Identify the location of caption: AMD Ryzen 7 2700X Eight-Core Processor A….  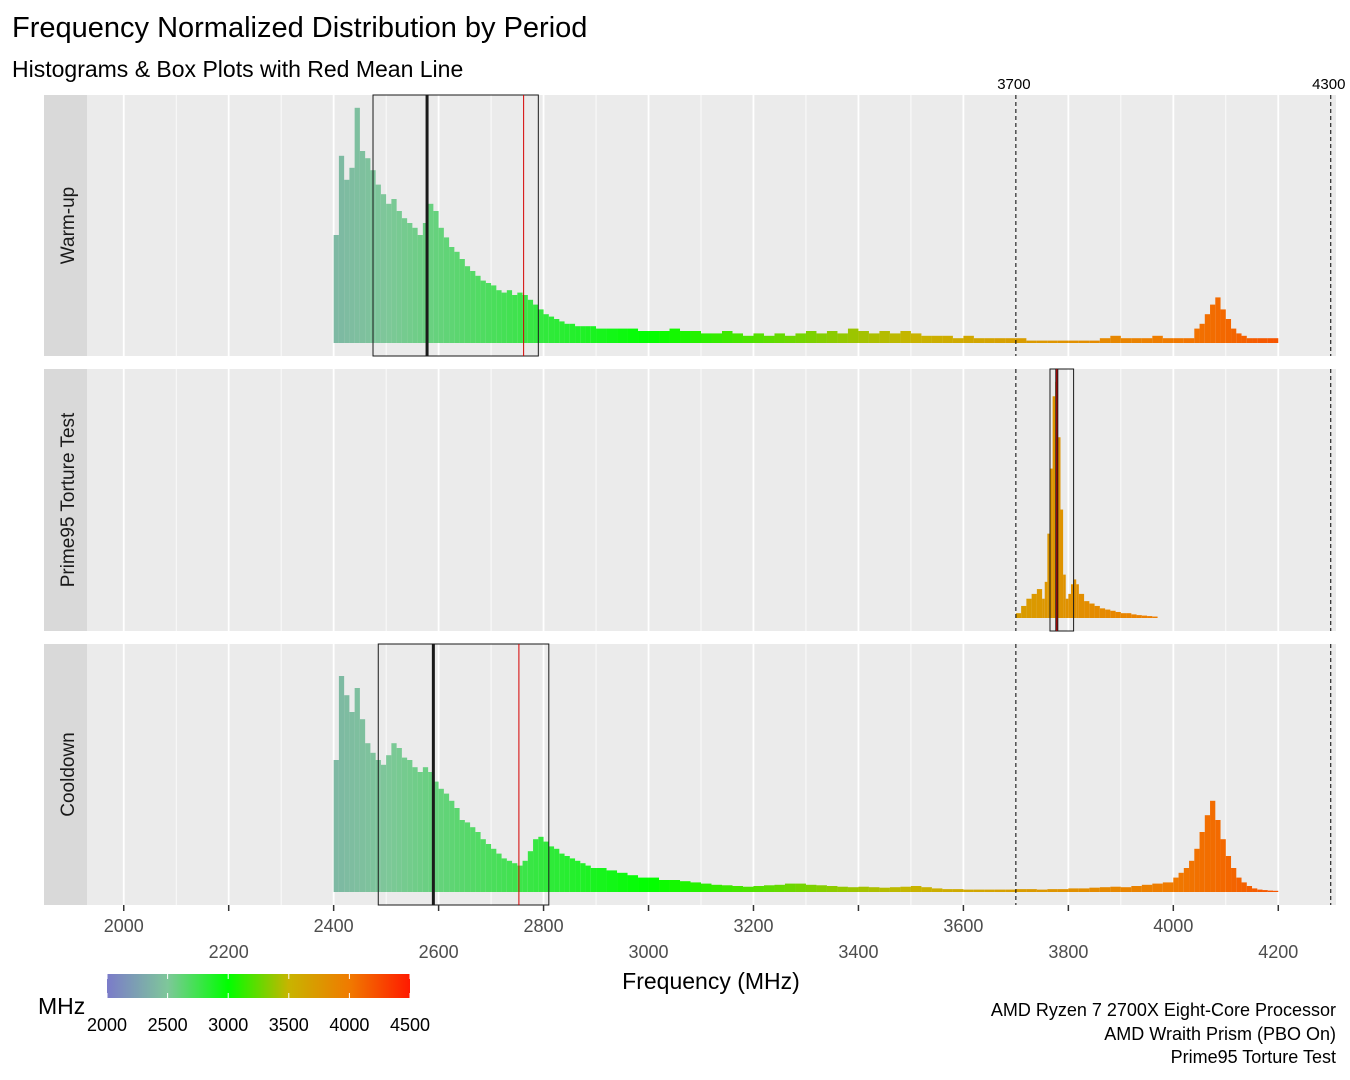
(1163, 1033).